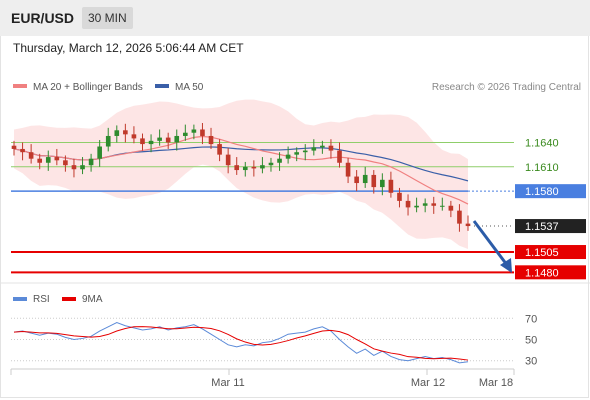 The width and height of the screenshot is (590, 400). What do you see at coordinates (92, 299) in the screenshot?
I see `rsi-ma-legend-label: 9MA` at bounding box center [92, 299].